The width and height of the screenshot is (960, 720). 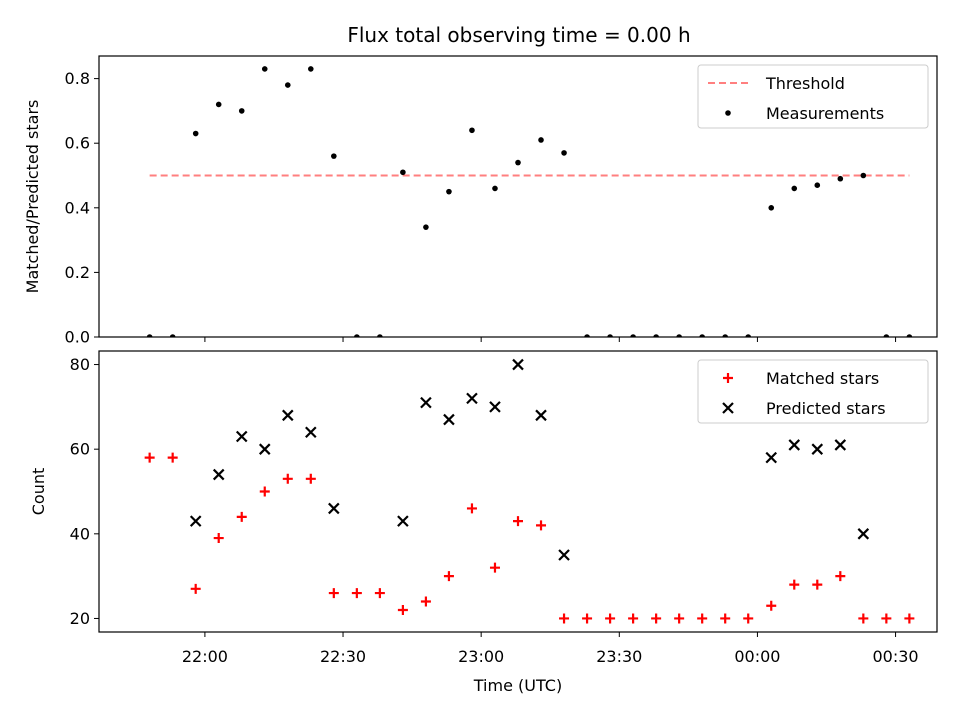 I want to click on x-tick-label: 00:30, so click(x=896, y=656).